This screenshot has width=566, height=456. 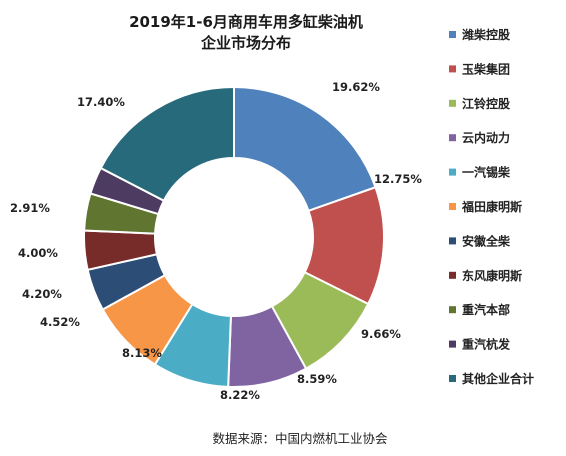 What do you see at coordinates (398, 179) in the screenshot?
I see `slice-value-label-2: 12.75%` at bounding box center [398, 179].